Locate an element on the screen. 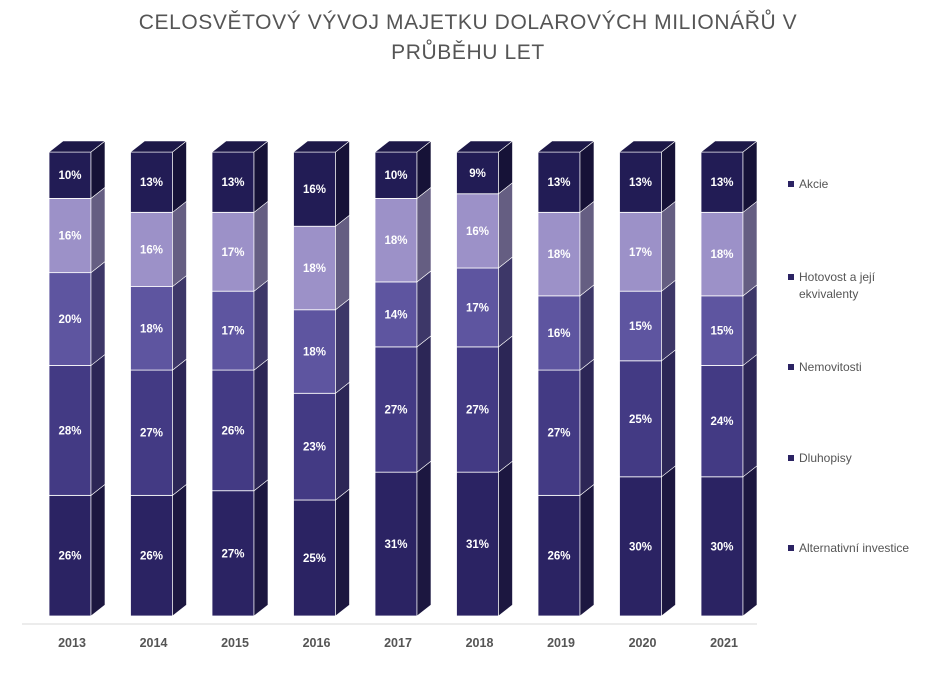 The image size is (936, 674). bar-segment: 10% is located at coordinates (403, 170).